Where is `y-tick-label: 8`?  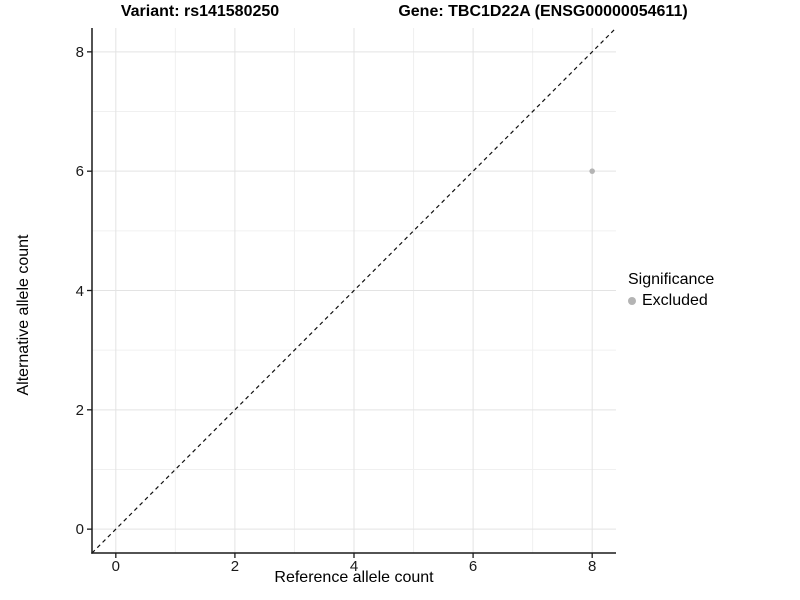
y-tick-label: 8 is located at coordinates (79, 52).